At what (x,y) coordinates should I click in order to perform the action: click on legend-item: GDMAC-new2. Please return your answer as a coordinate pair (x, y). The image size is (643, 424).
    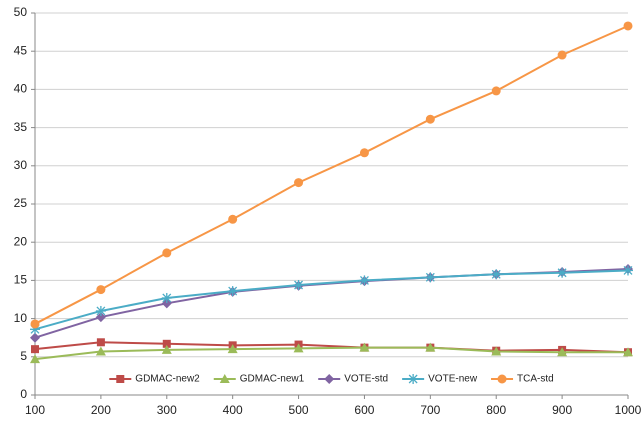
    Looking at the image, I should click on (154, 379).